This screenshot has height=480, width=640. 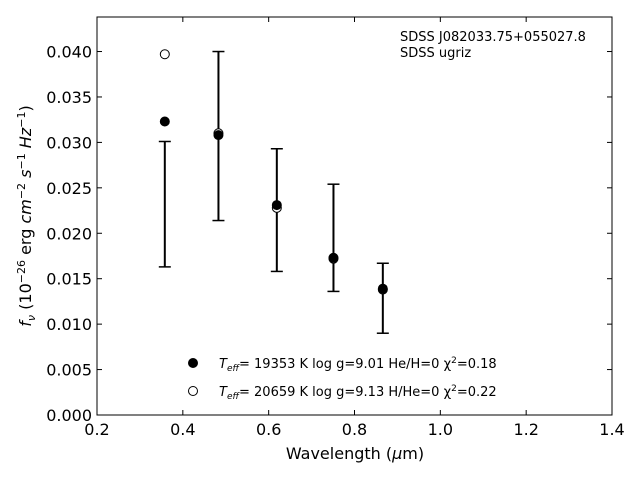 I want to click on x-axis-title: Wavelength (μm), so click(x=355, y=453).